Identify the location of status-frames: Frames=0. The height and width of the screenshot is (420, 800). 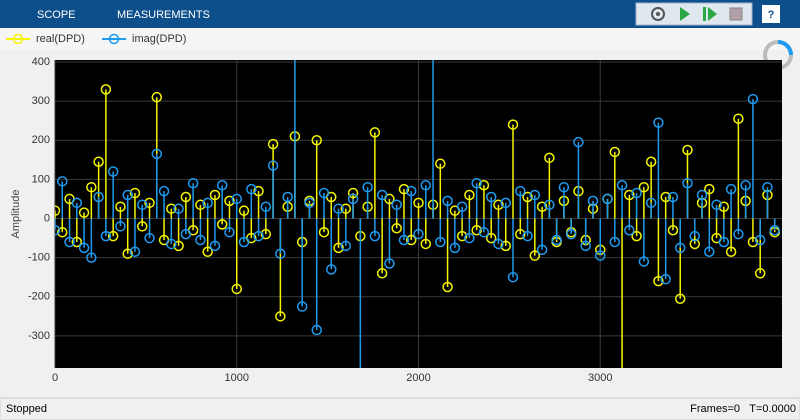
(715, 409).